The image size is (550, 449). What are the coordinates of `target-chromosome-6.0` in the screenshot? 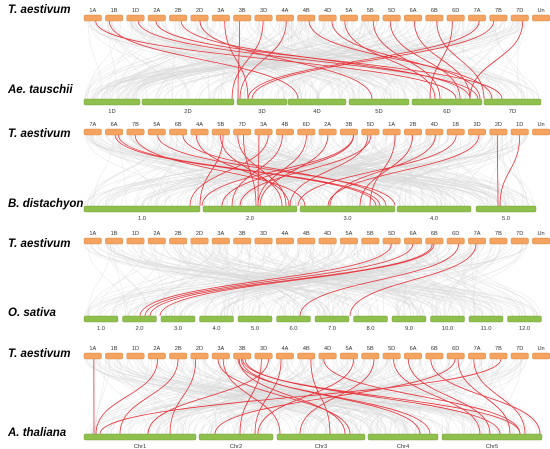 It's located at (293, 319).